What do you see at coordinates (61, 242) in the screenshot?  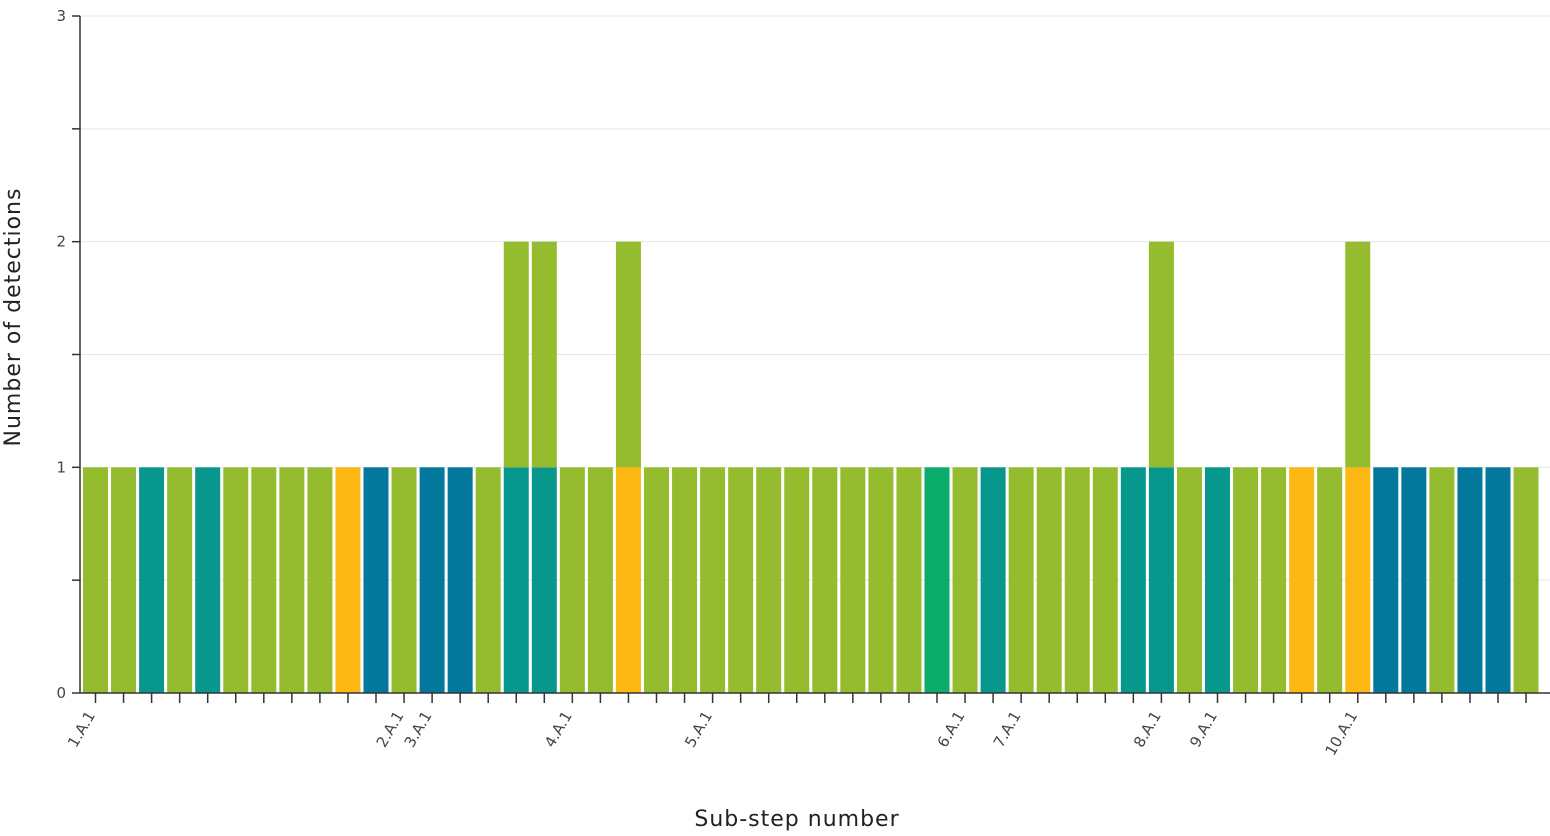 I see `y-tick-label: 2` at bounding box center [61, 242].